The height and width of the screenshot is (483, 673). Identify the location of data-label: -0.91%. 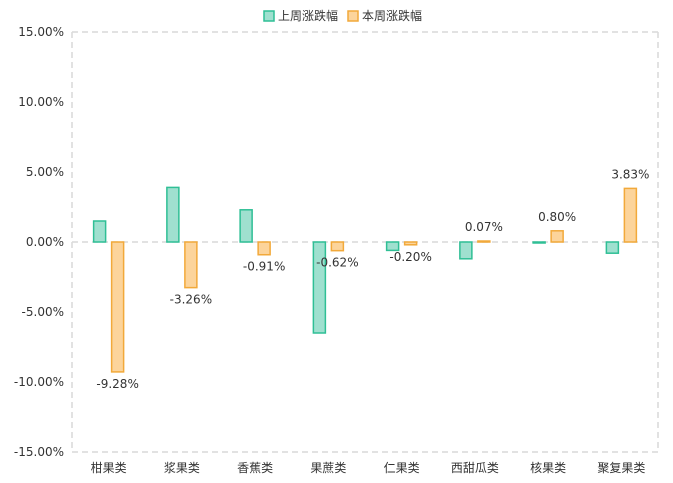
(264, 267).